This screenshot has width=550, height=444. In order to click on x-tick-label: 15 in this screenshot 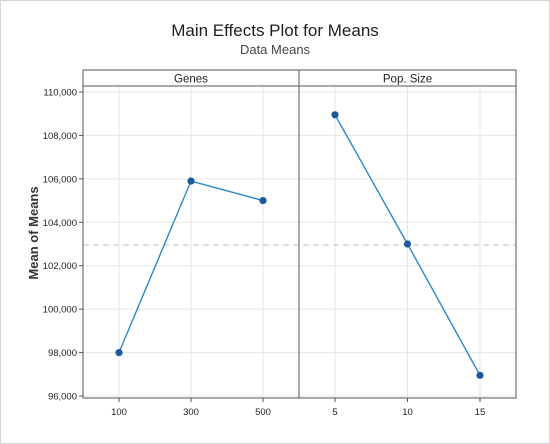, I will do `click(480, 412)`.